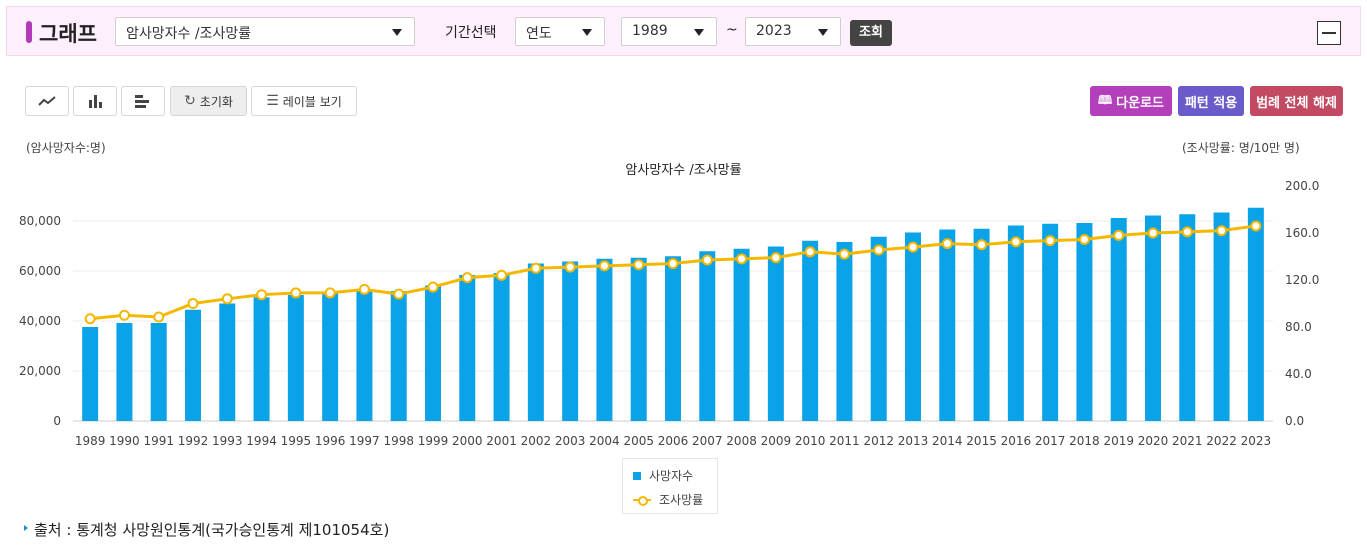 This screenshot has width=1367, height=553. I want to click on pattern-button: 패턴 적용, so click(1211, 101).